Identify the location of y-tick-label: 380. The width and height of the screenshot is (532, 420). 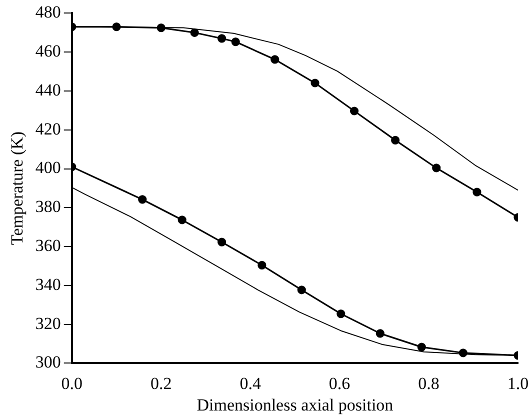
(48, 206).